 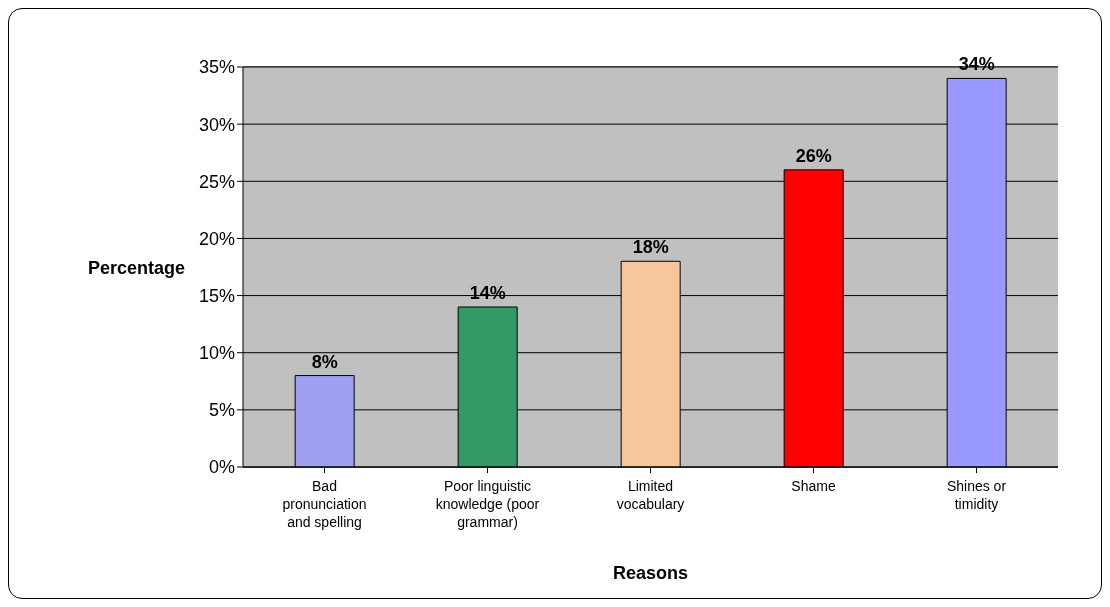 I want to click on data-label: 26%, so click(x=813, y=155).